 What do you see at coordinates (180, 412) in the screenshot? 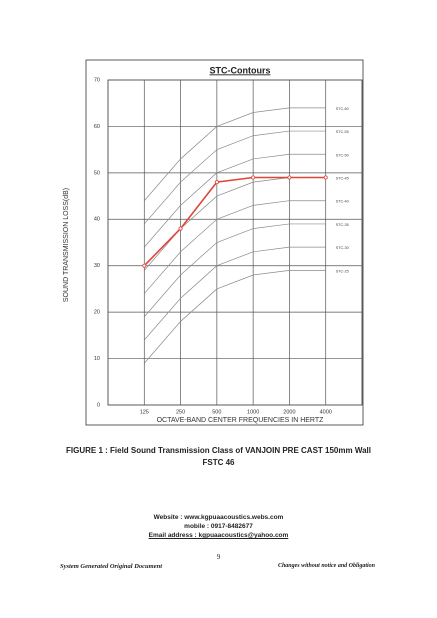
I see `x-tick-label: 250` at bounding box center [180, 412].